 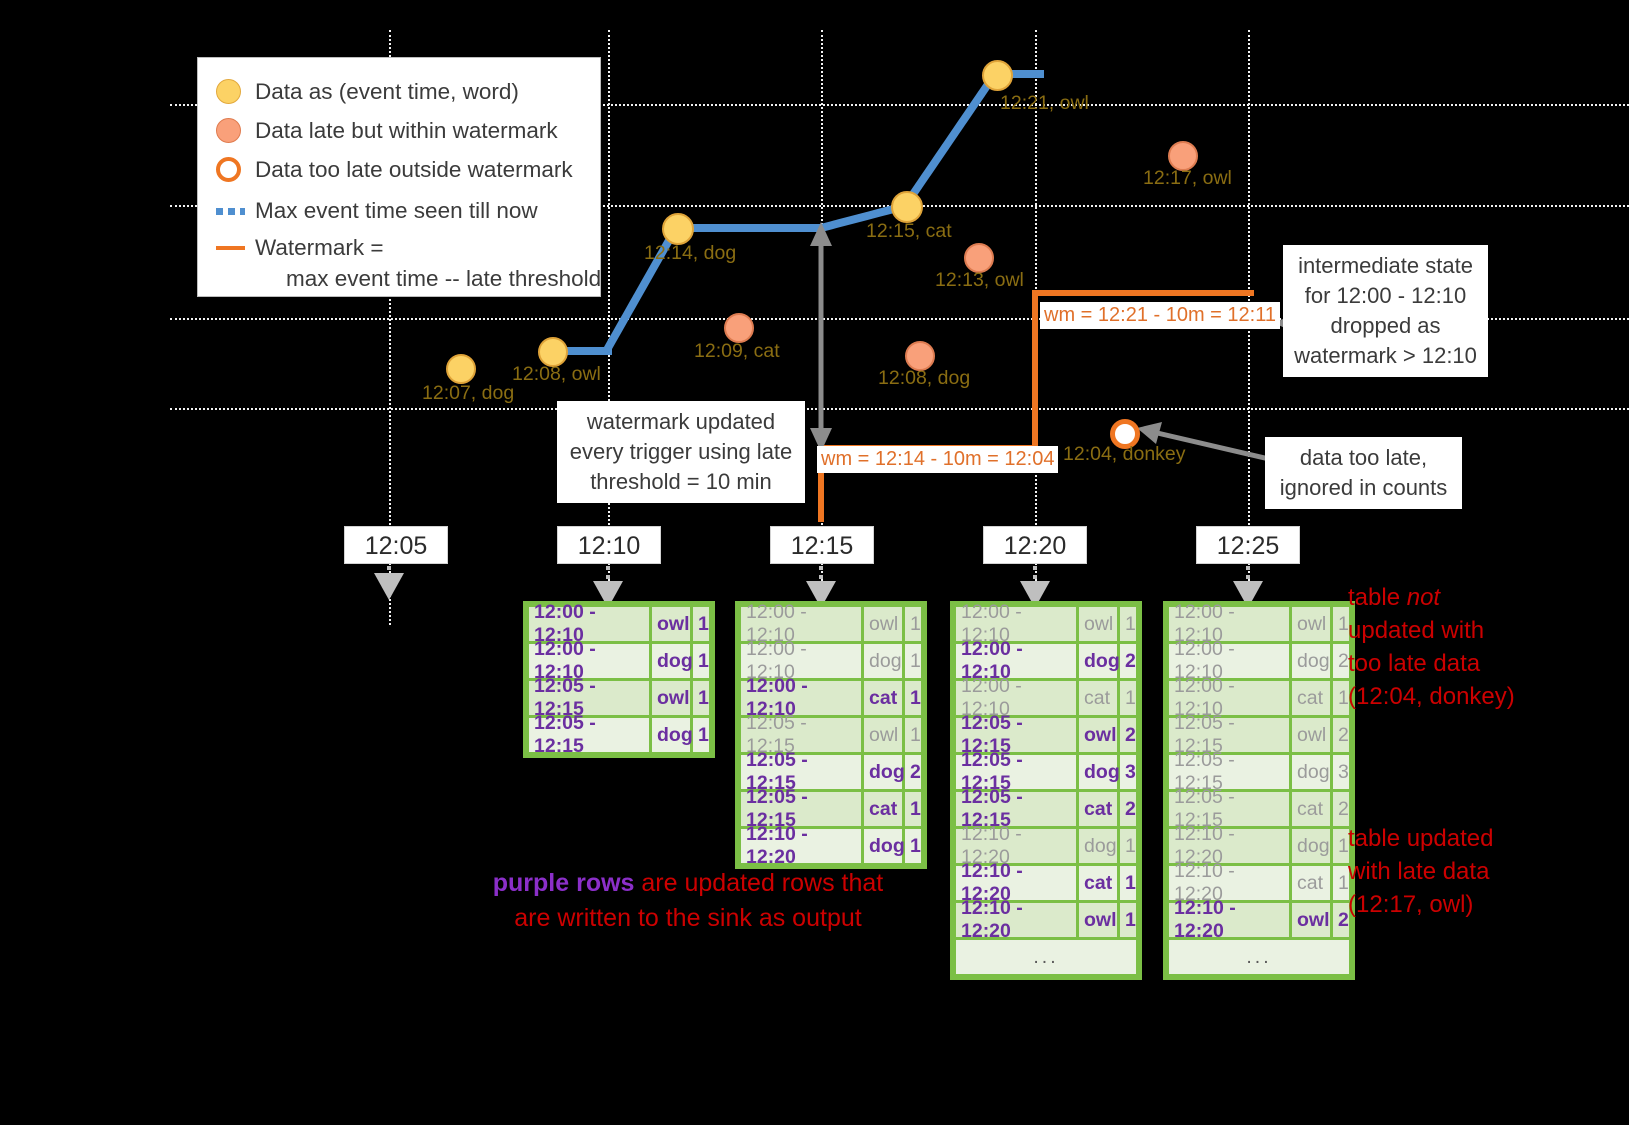 I want to click on legend-item: Data too late outside watermark, so click(x=400, y=169).